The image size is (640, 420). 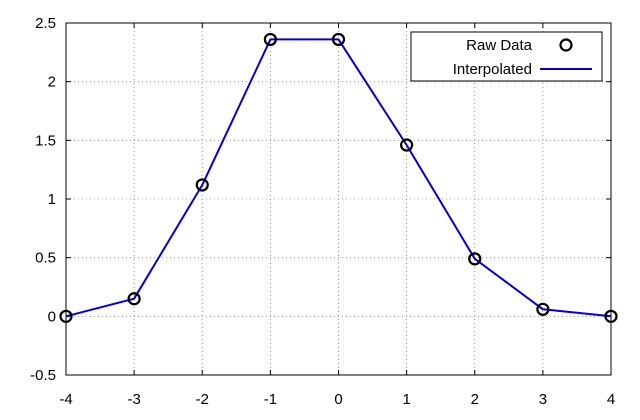 I want to click on legend-marker-raw-data, so click(x=566, y=45).